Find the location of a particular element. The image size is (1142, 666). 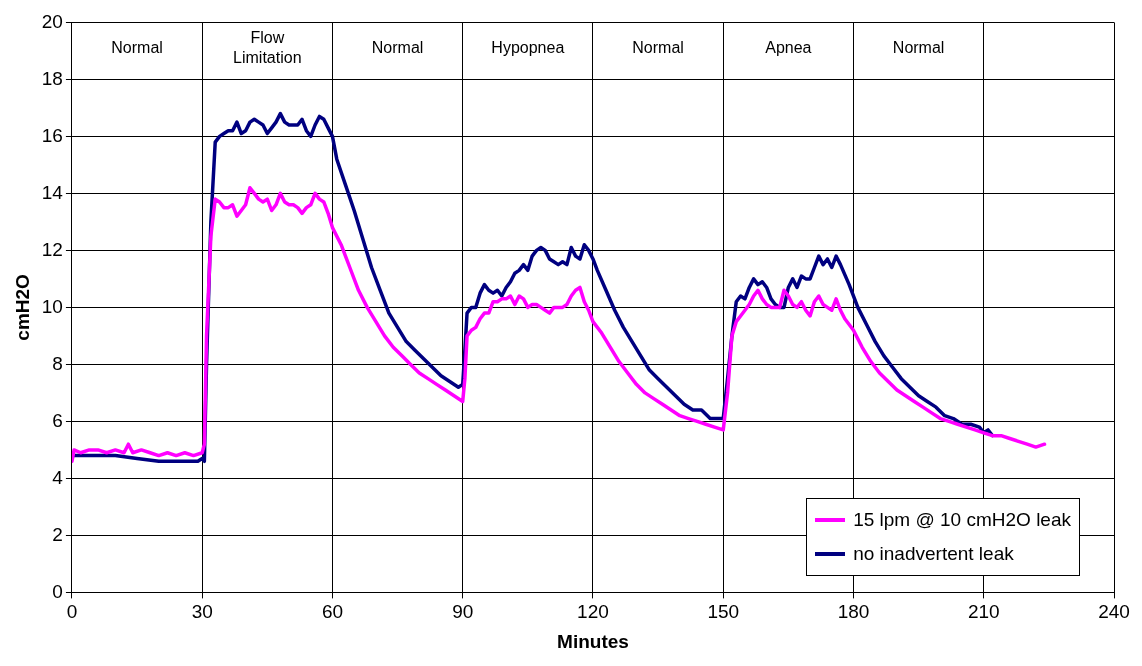

x-tick-label: 120 is located at coordinates (593, 612).